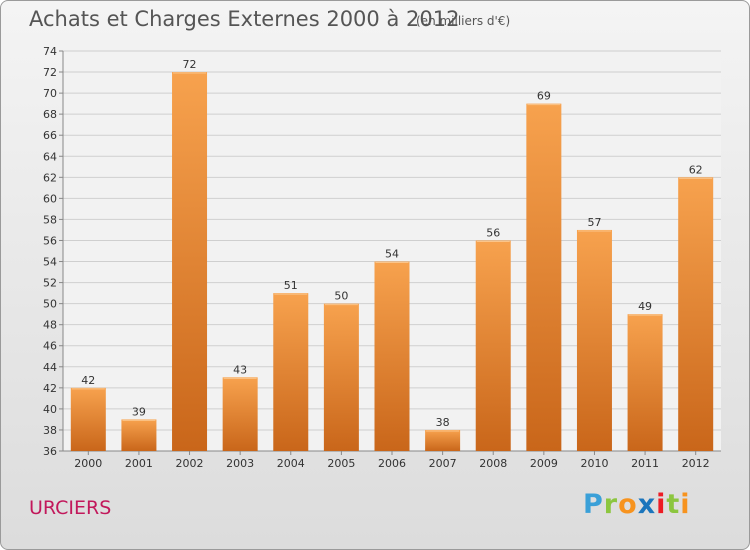  What do you see at coordinates (443, 463) in the screenshot?
I see `x-tick-label: 2007` at bounding box center [443, 463].